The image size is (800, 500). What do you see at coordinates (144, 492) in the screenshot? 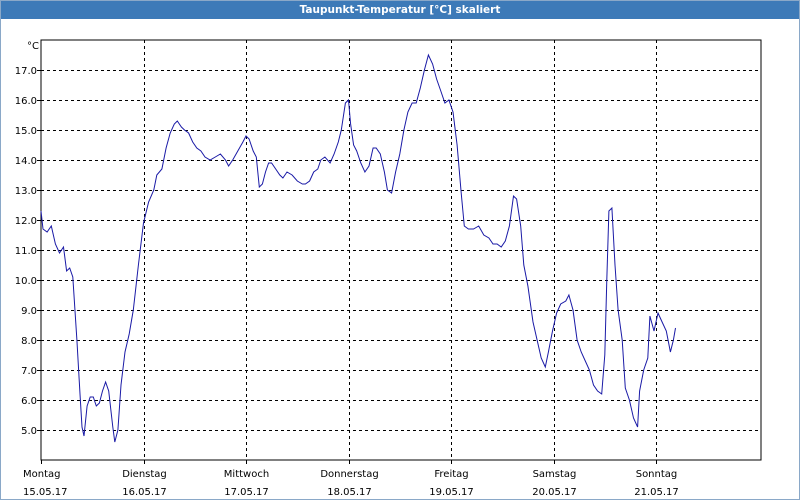
I see `x-tick-date-label: 16.05.17` at bounding box center [144, 492].